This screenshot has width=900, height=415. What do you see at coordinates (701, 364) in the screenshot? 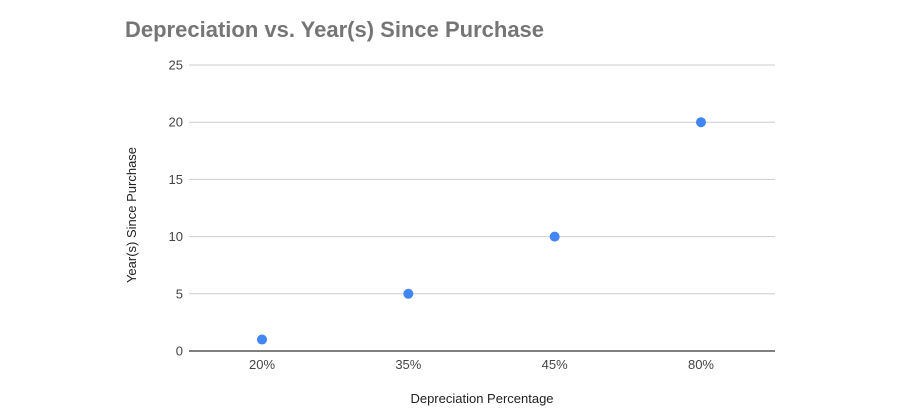
I see `x-tick-label: 80%` at bounding box center [701, 364].